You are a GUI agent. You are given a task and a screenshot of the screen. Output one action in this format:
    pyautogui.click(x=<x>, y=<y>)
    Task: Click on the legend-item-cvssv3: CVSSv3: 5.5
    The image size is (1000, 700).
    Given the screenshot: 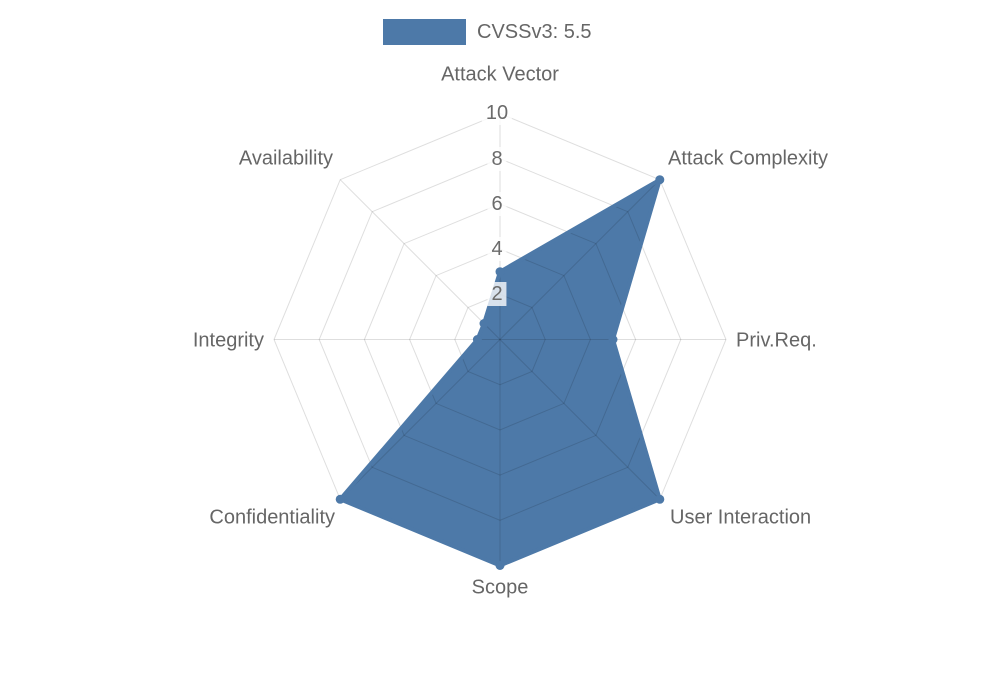 What is the action you would take?
    pyautogui.click(x=487, y=32)
    